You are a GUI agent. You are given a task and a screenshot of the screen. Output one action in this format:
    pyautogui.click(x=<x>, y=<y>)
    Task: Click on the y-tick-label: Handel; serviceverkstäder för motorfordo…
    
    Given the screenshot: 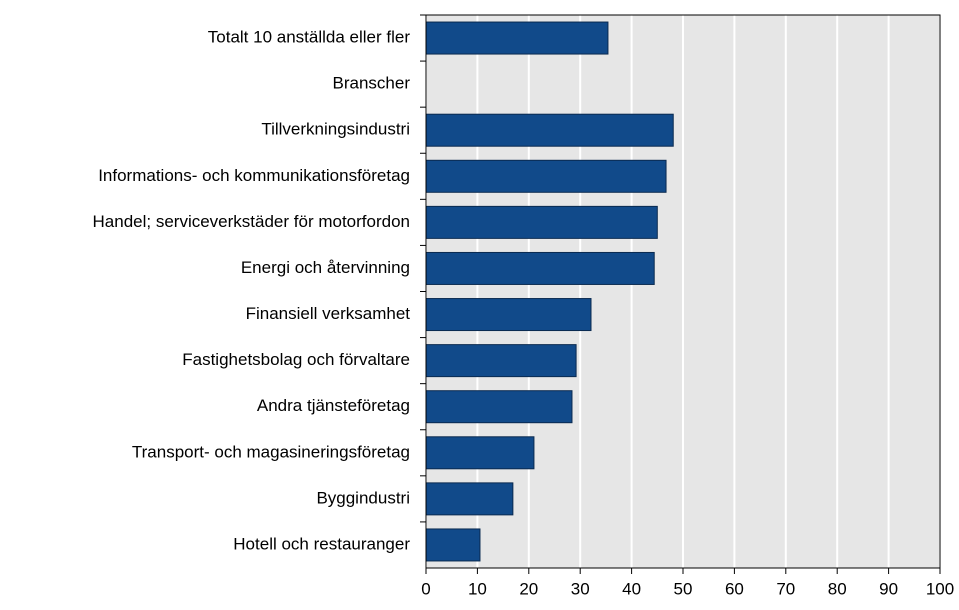 What is the action you would take?
    pyautogui.click(x=251, y=221)
    